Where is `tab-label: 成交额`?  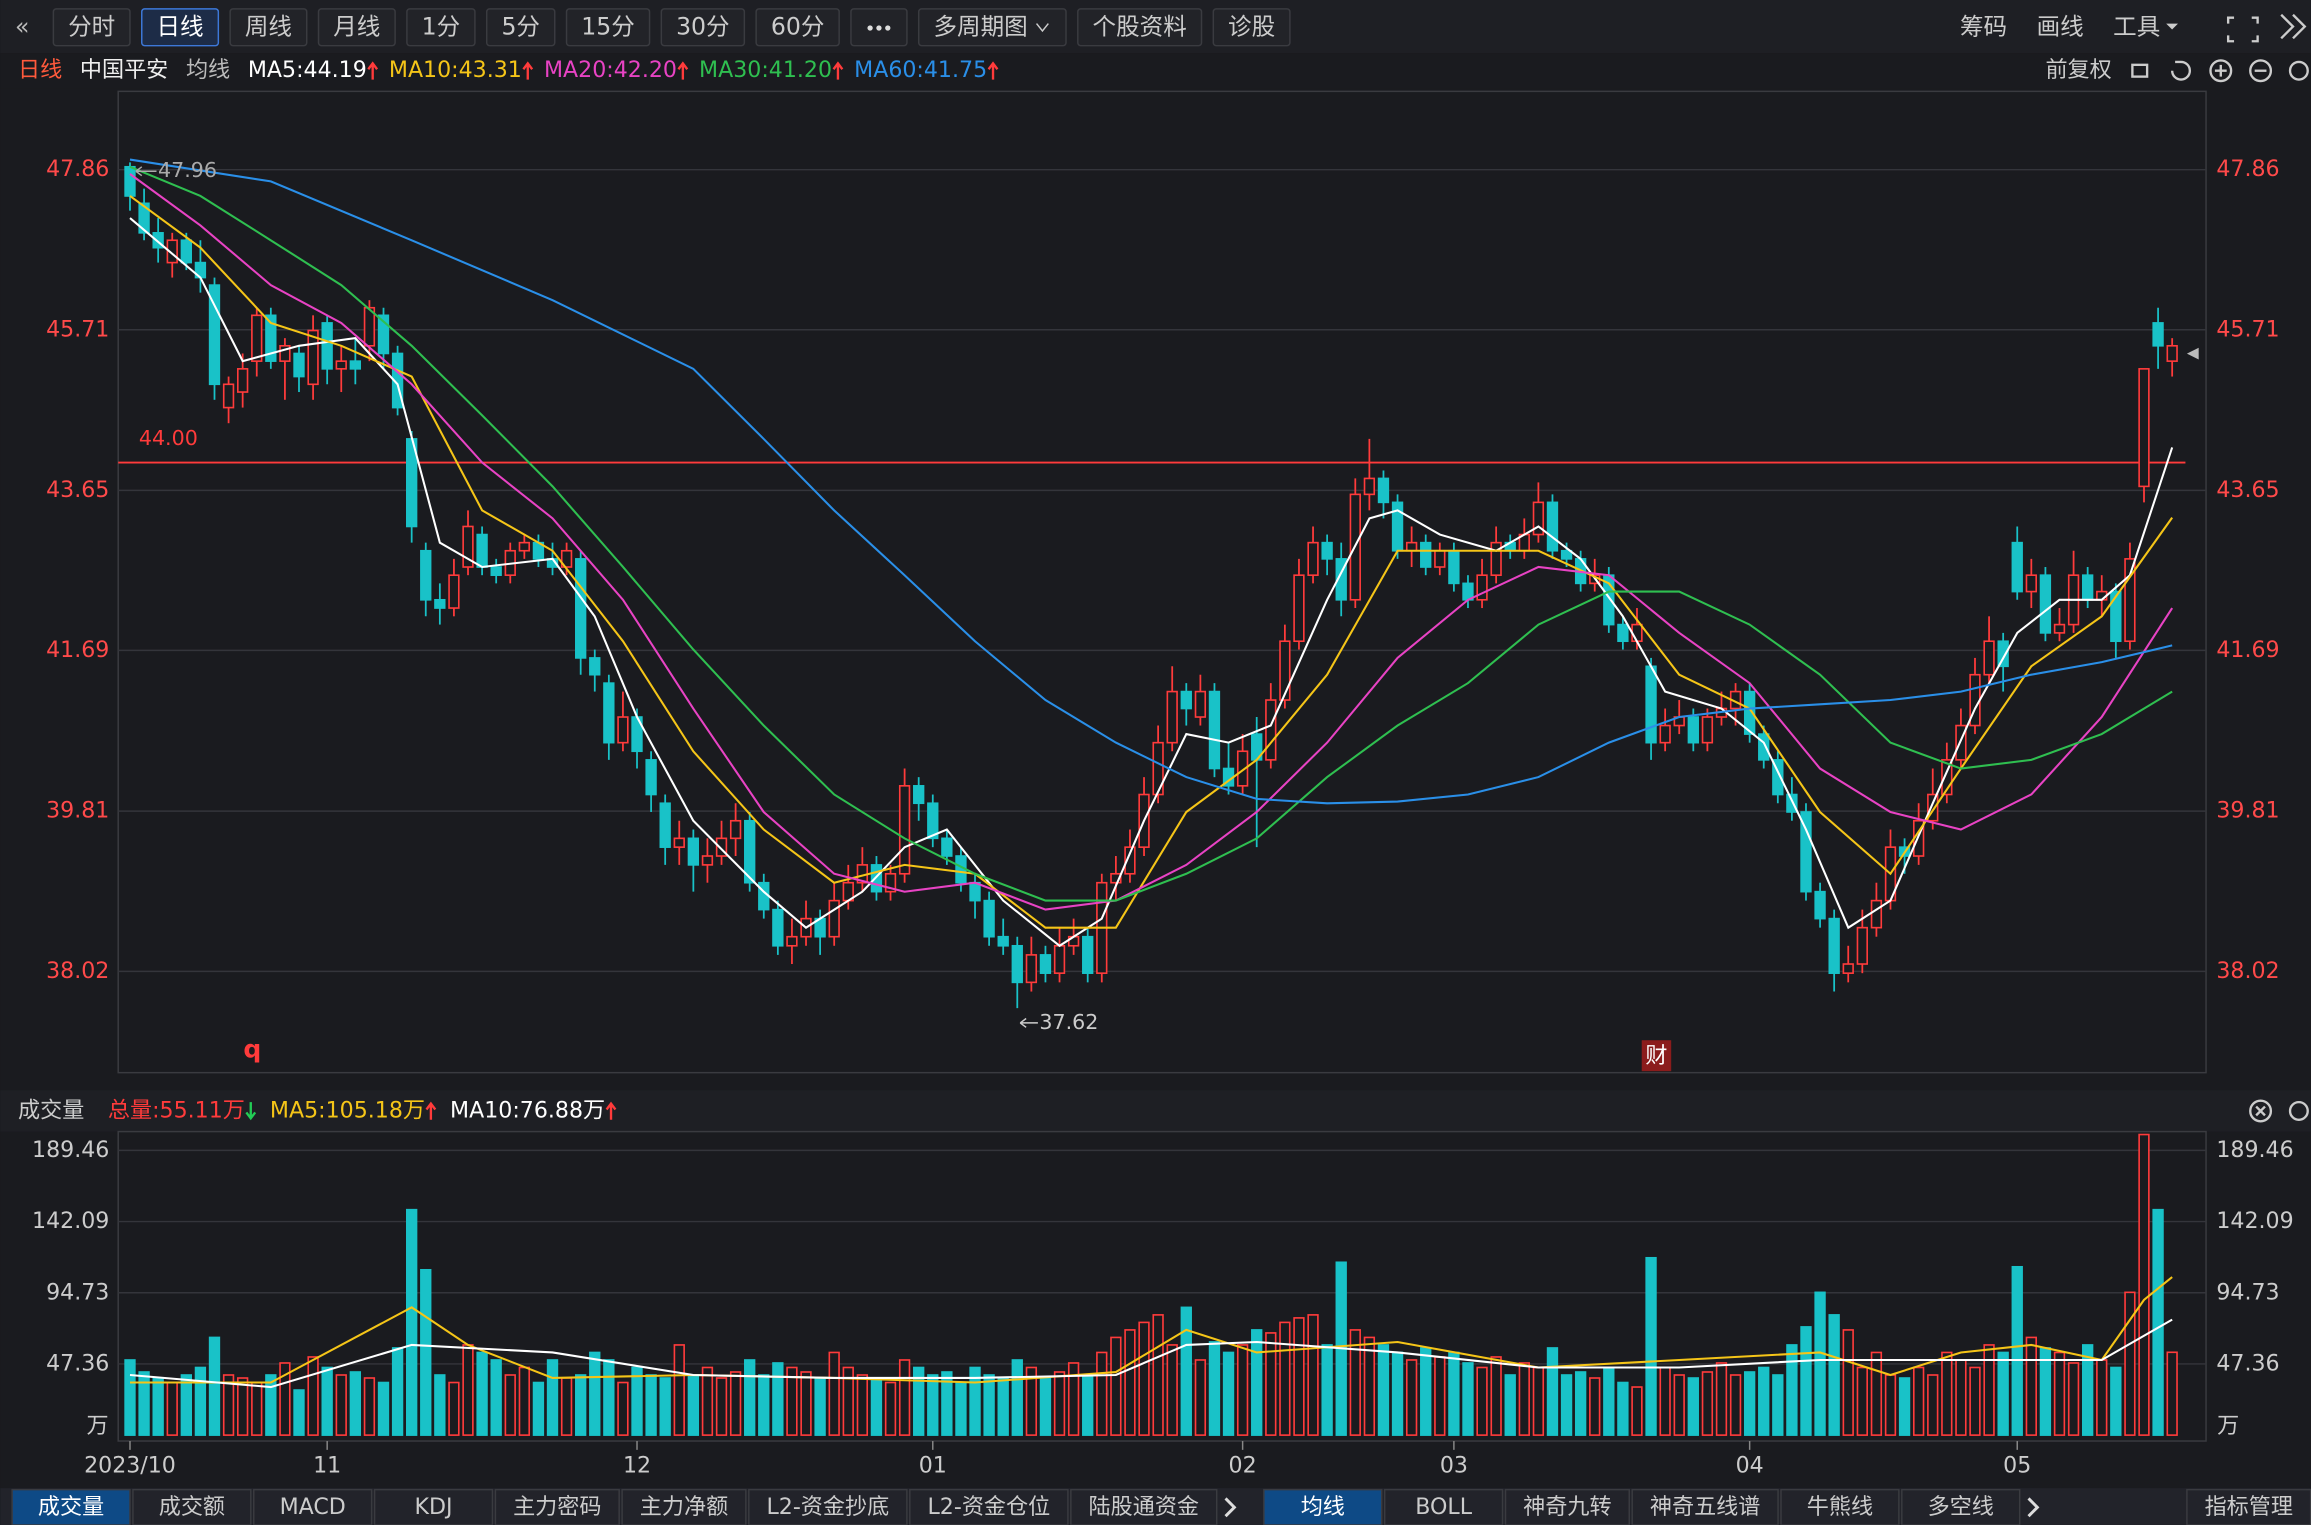 tab-label: 成交额 is located at coordinates (192, 1507).